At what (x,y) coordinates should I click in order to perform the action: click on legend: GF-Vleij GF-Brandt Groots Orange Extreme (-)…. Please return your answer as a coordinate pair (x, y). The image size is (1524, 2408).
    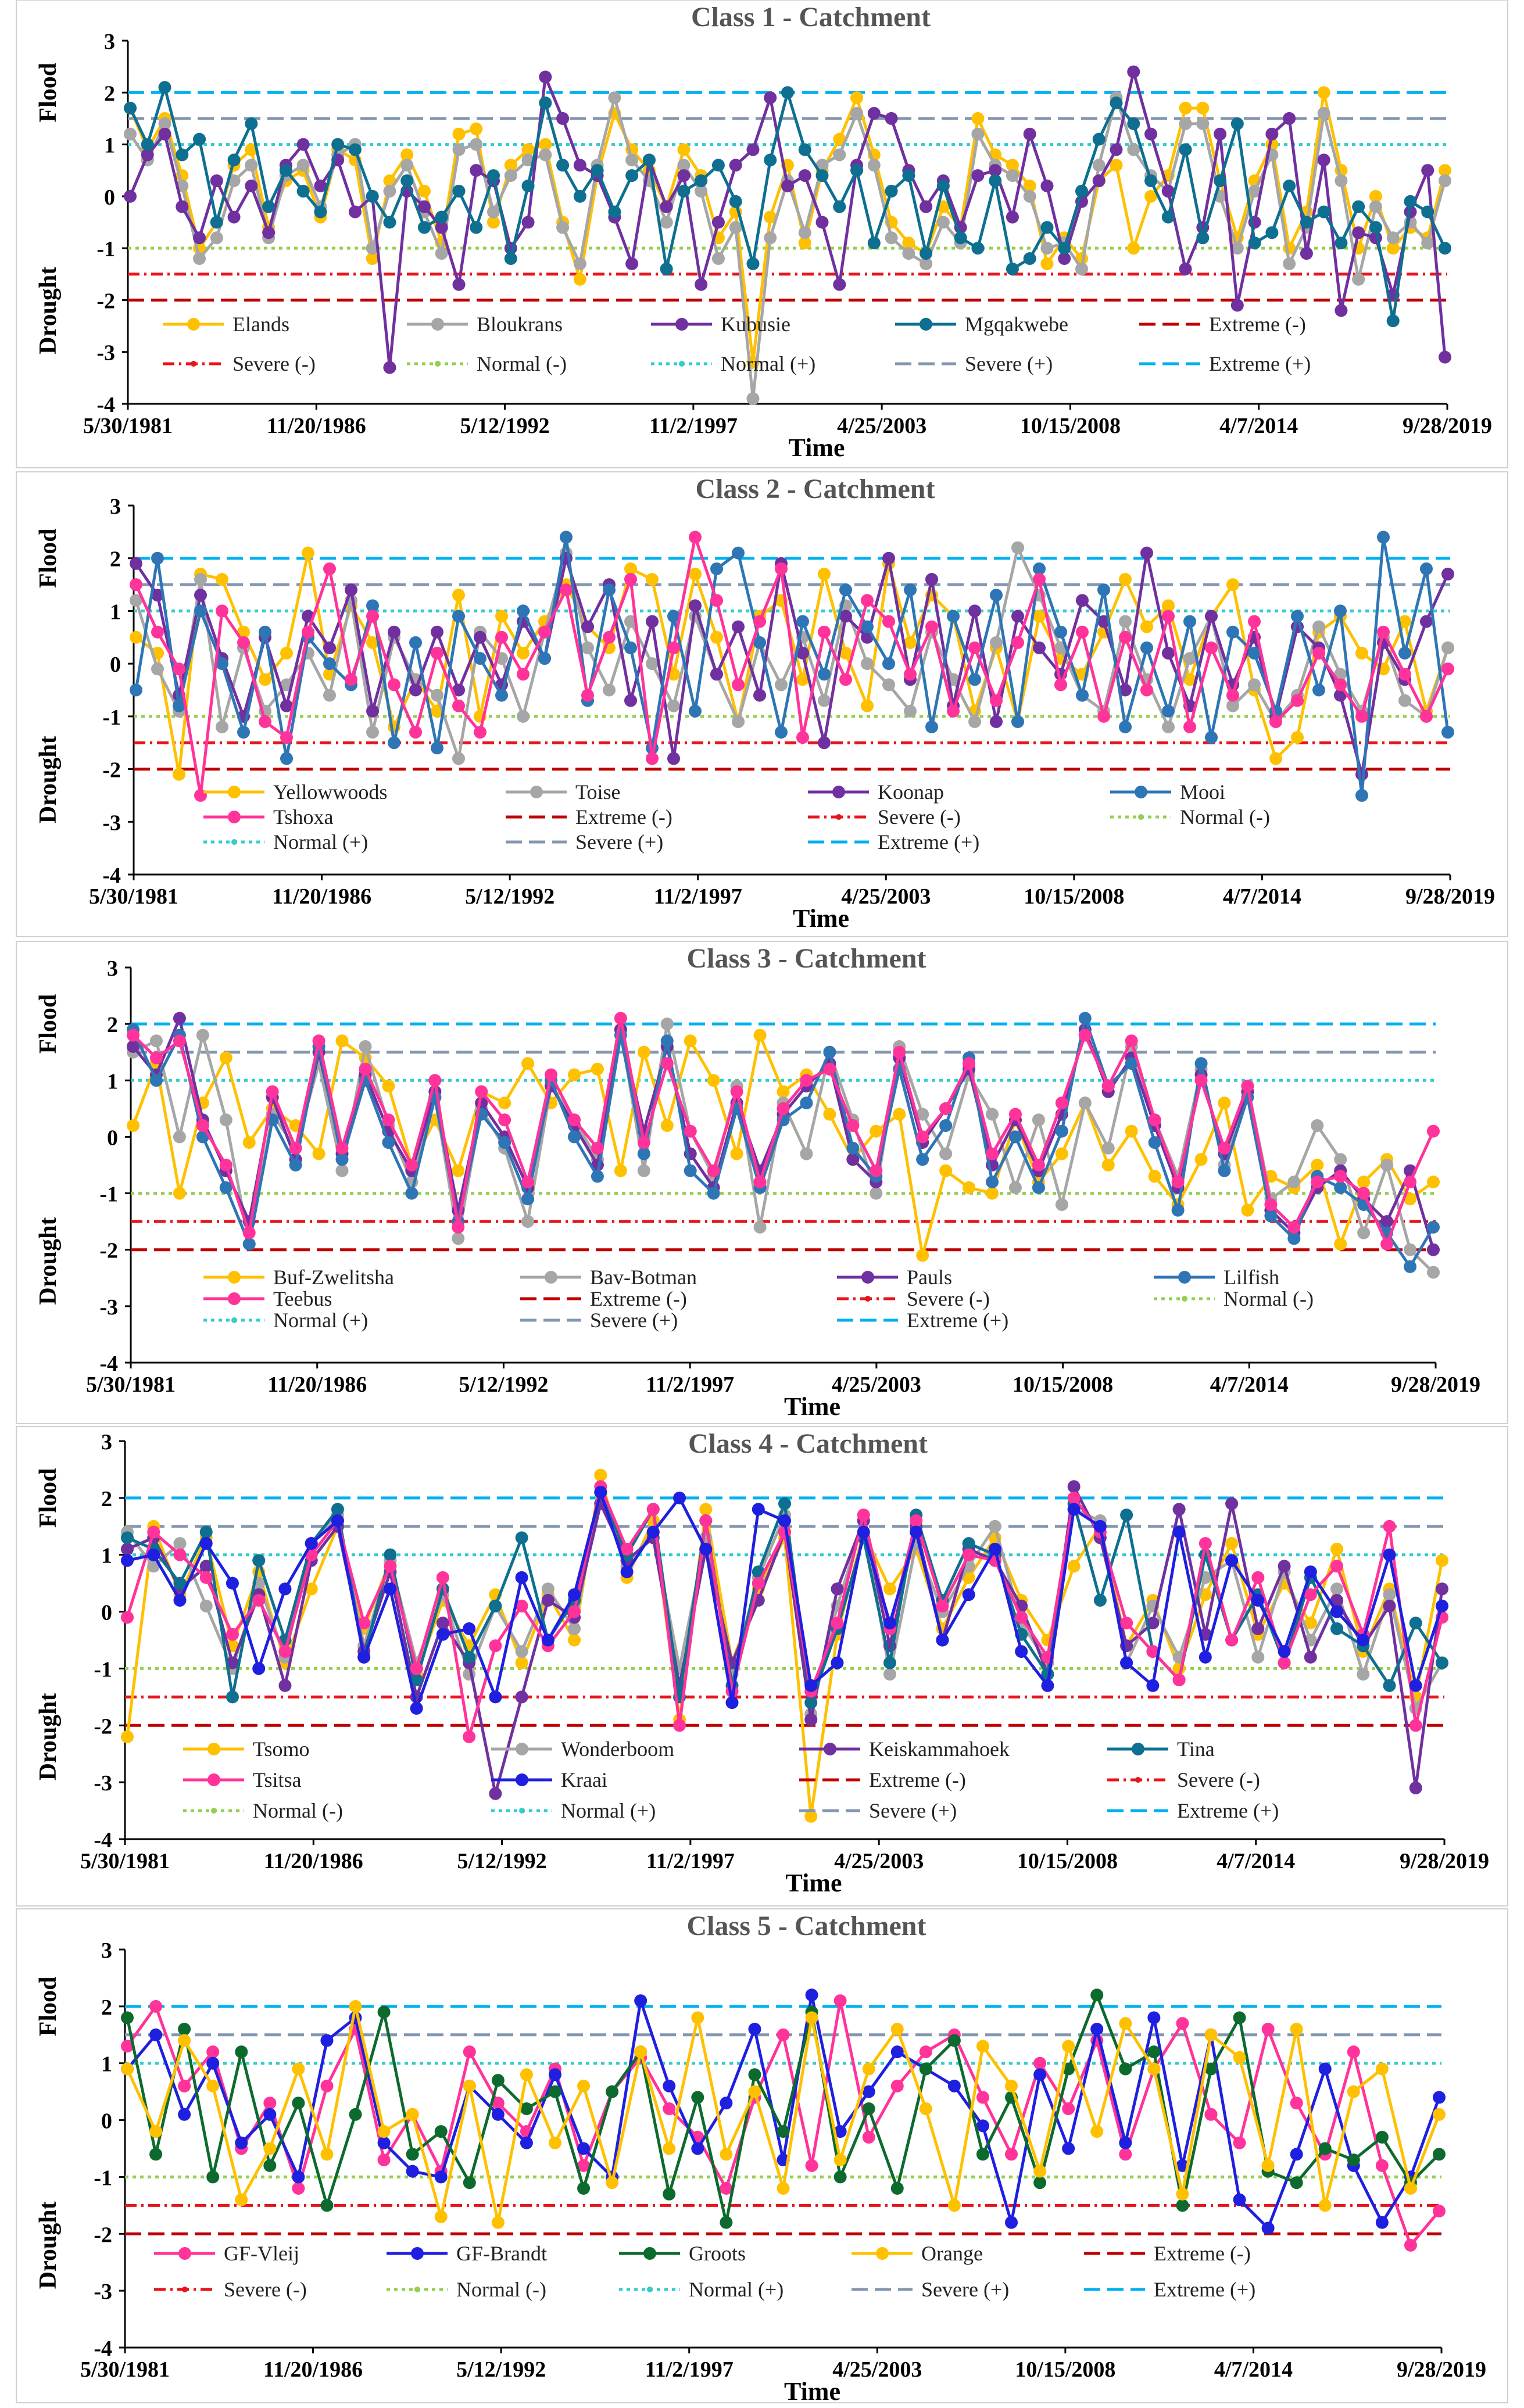
    Looking at the image, I should click on (704, 2271).